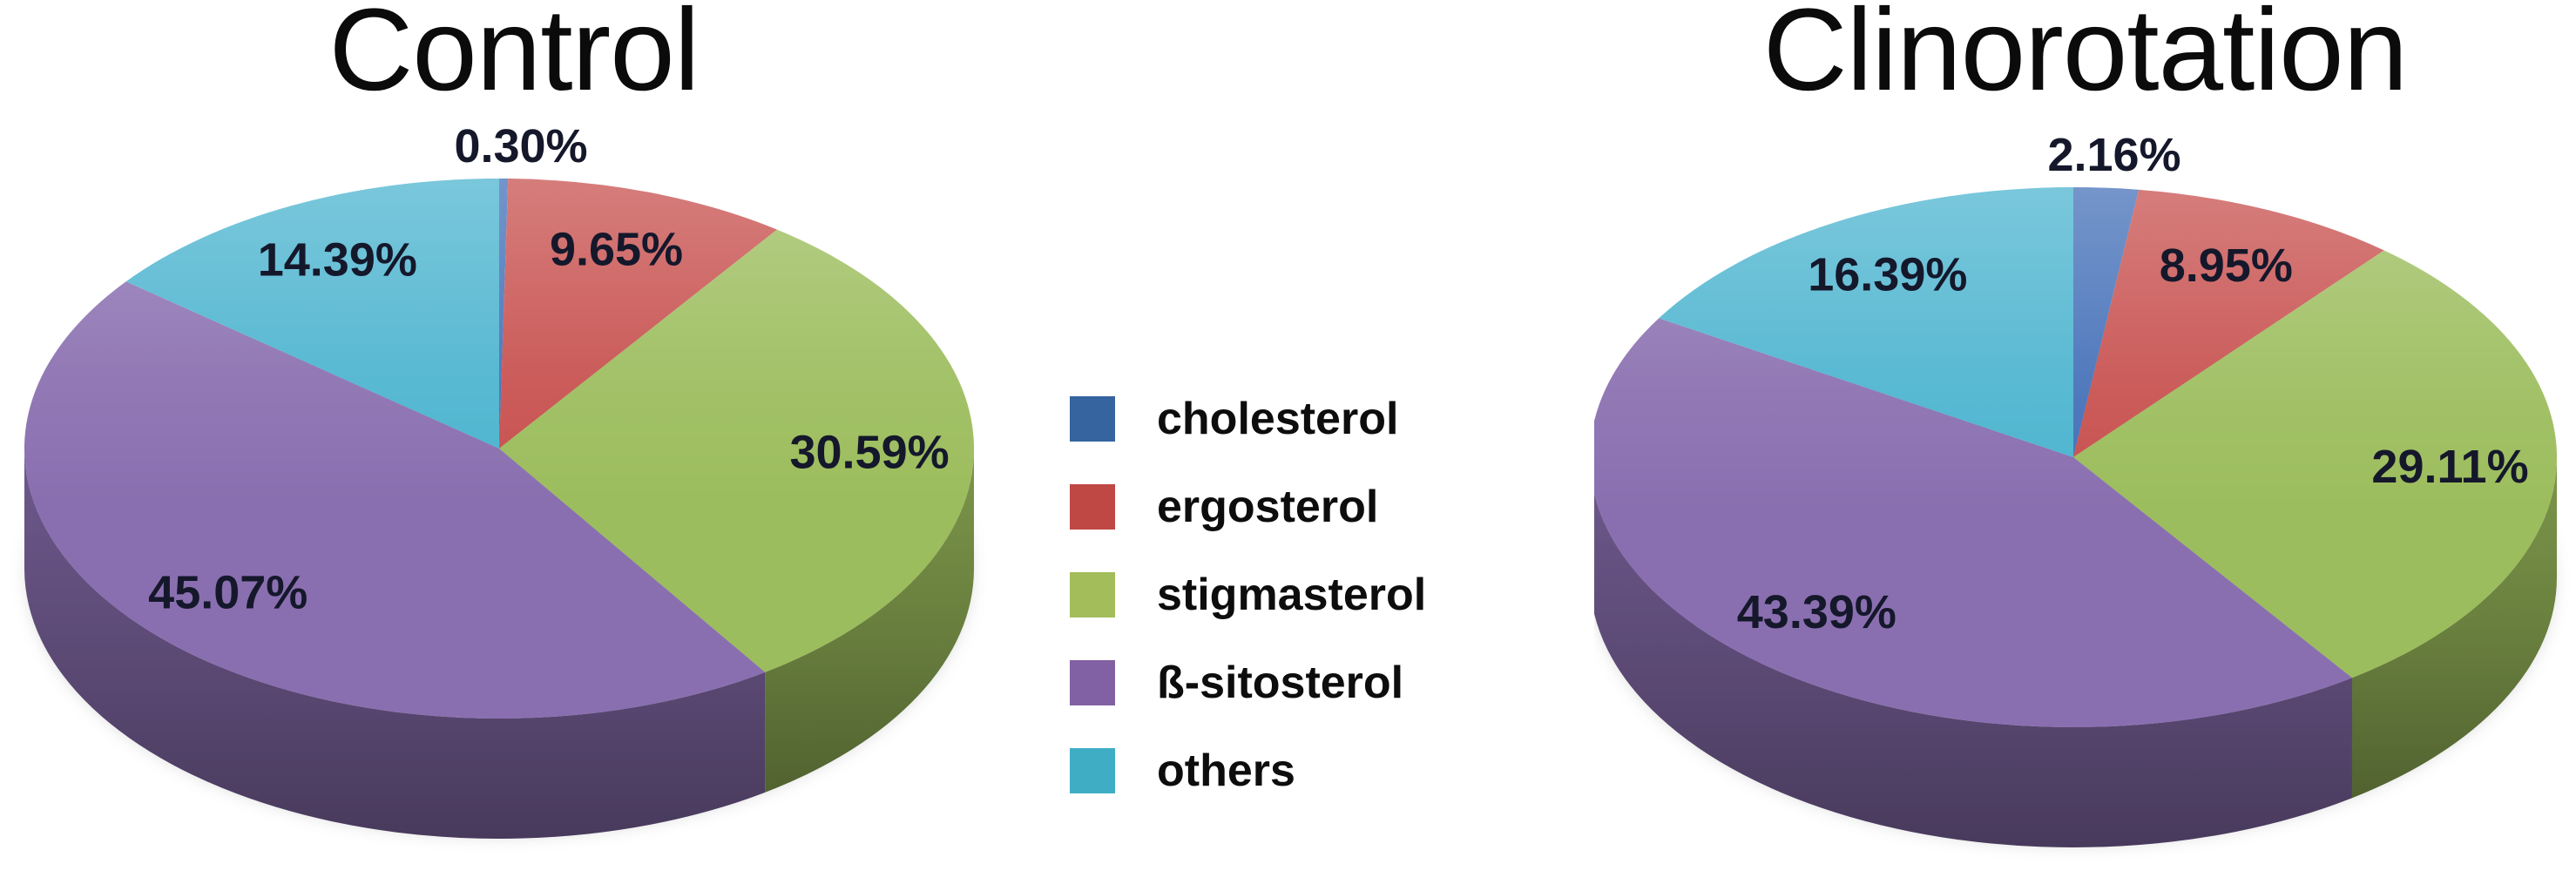 The width and height of the screenshot is (2576, 884). What do you see at coordinates (869, 453) in the screenshot?
I see `slice-label-stigmasterol: 30.59%` at bounding box center [869, 453].